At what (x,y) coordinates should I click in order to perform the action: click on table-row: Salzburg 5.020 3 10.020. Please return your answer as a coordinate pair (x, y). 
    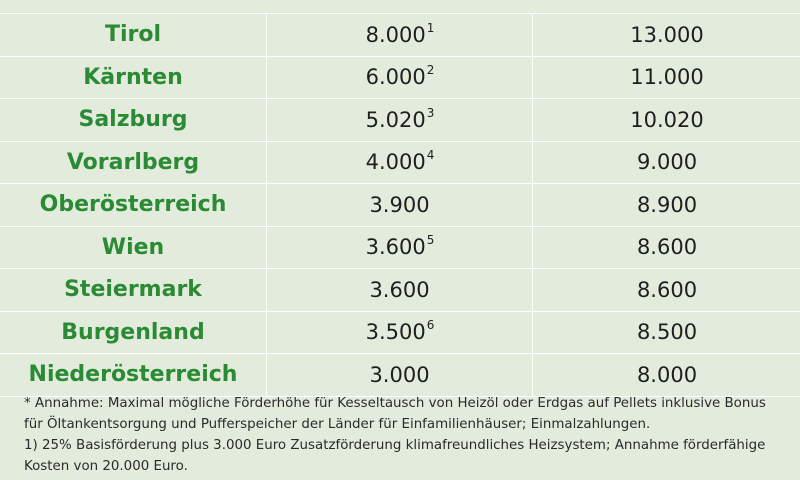
    Looking at the image, I should click on (400, 120).